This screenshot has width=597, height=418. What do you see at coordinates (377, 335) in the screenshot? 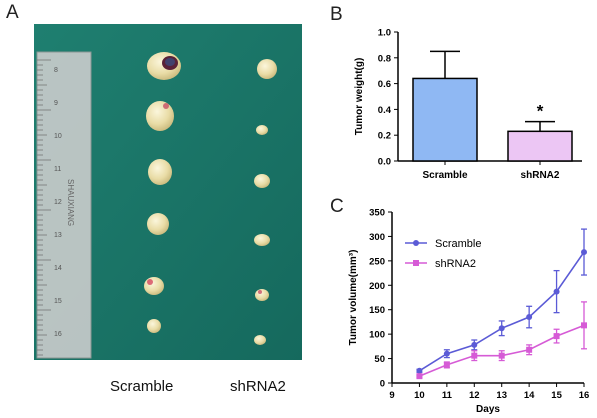
I see `y-tick-label: 100` at bounding box center [377, 335].